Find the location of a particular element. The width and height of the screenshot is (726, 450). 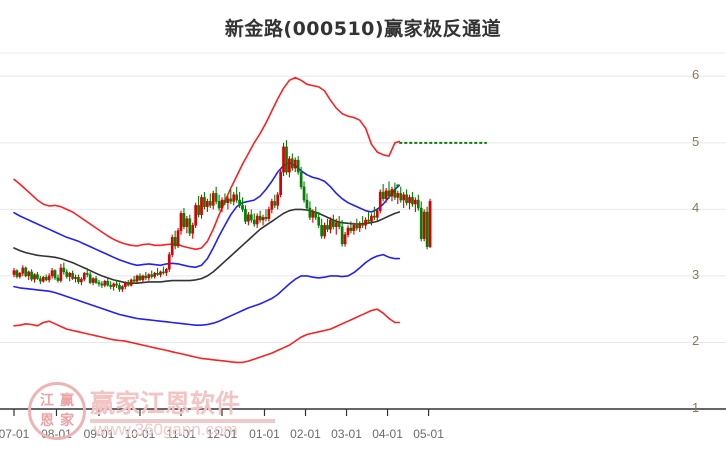

x-axis-label: 09-01 is located at coordinates (99, 434).